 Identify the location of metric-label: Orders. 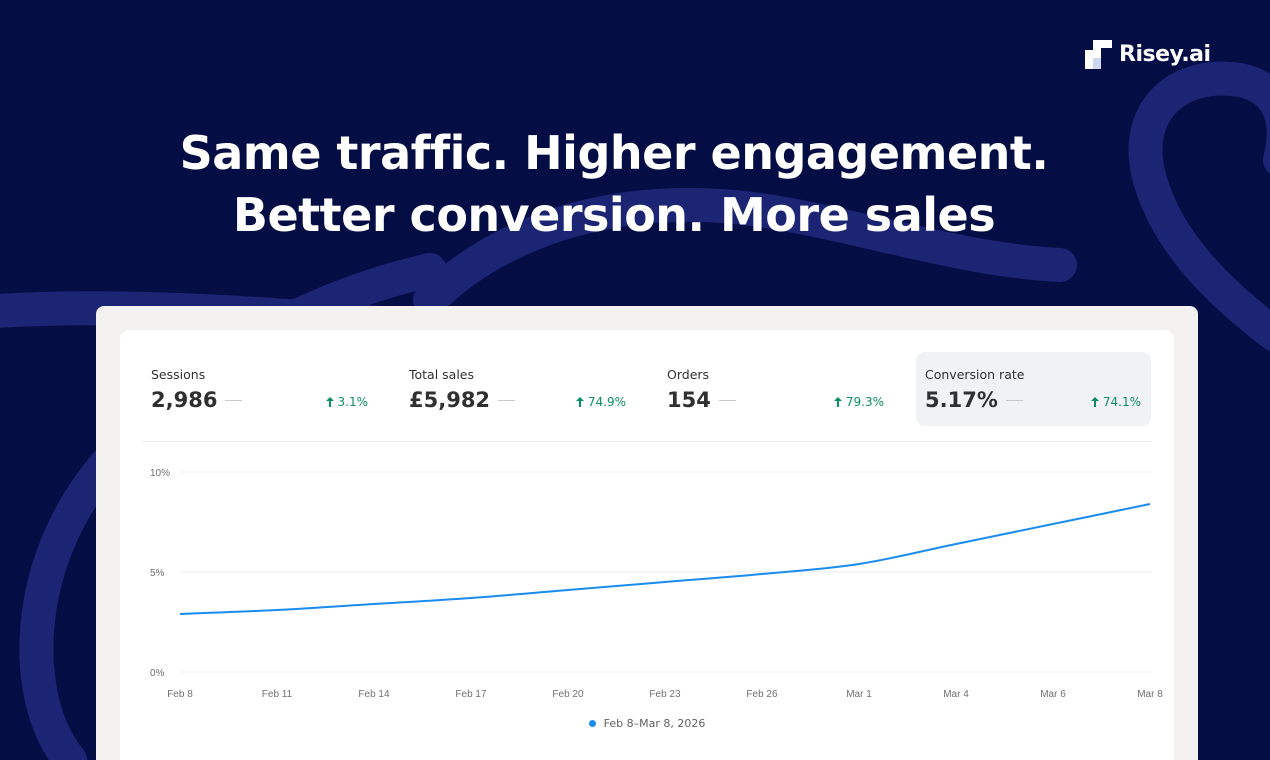
(688, 374).